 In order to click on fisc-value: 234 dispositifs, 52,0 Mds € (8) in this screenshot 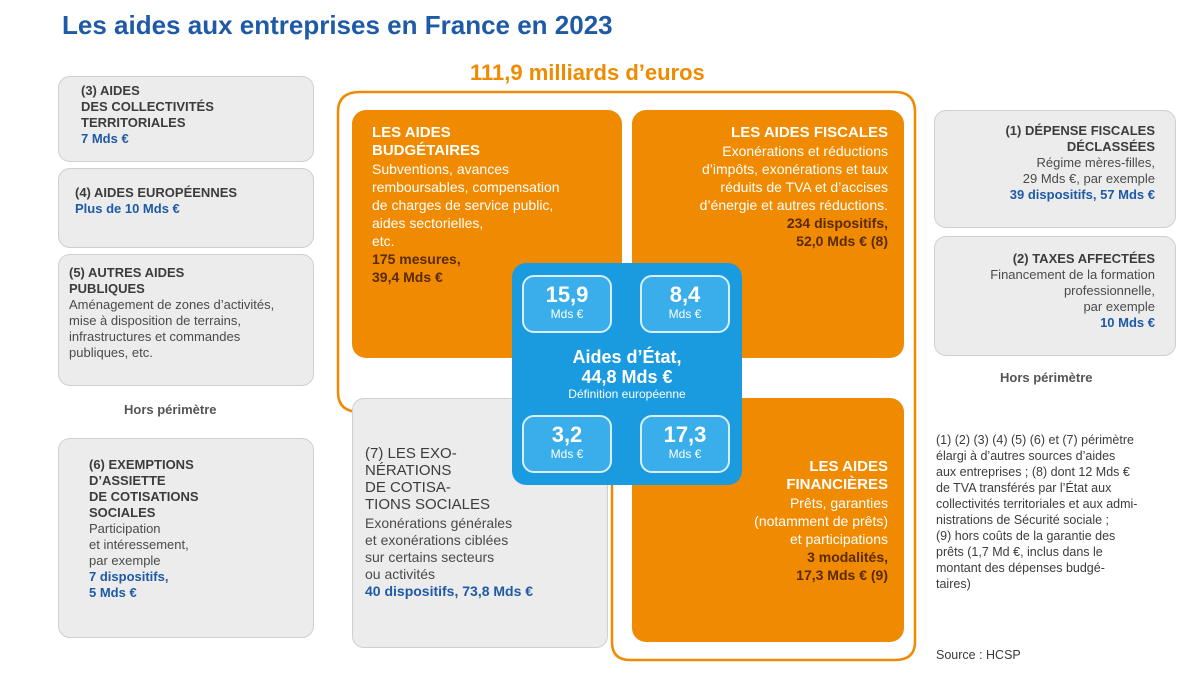, I will do `click(837, 232)`.